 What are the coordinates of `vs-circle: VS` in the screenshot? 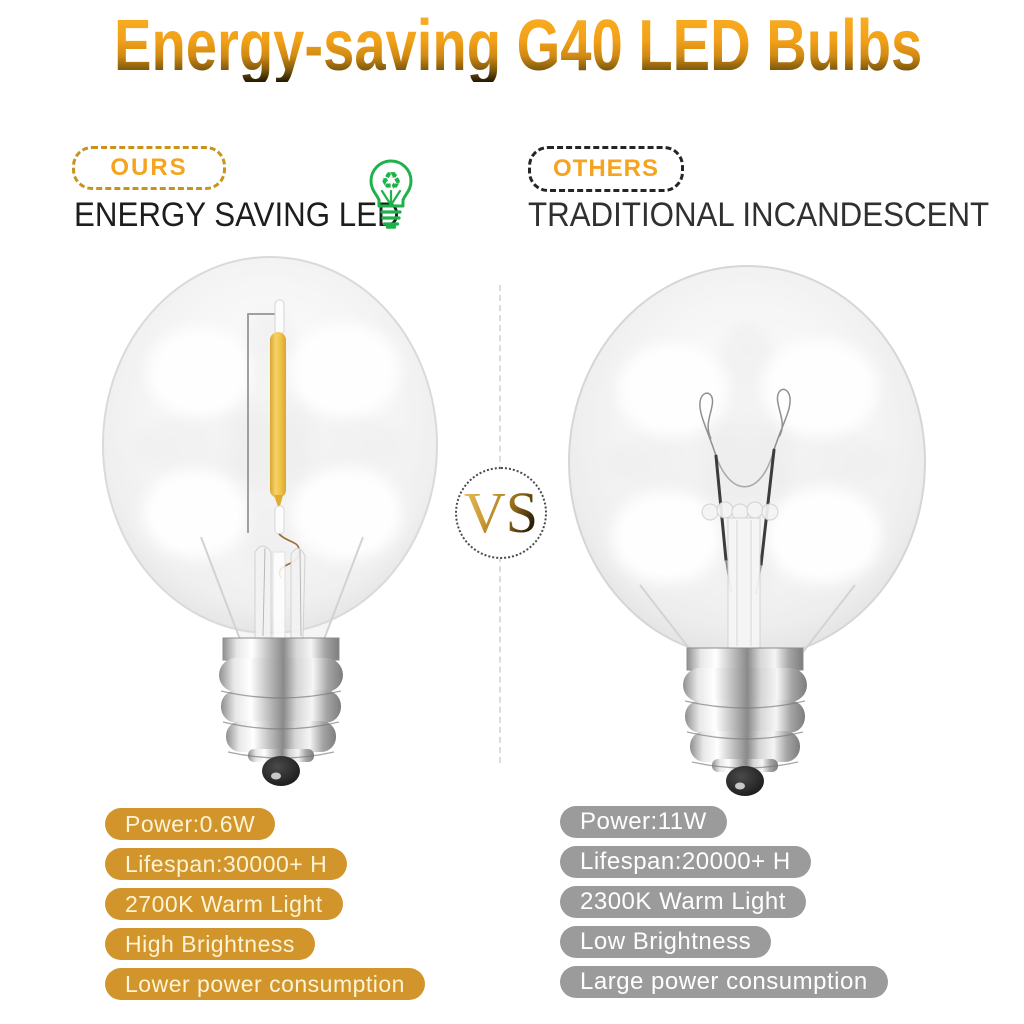 It's located at (501, 513).